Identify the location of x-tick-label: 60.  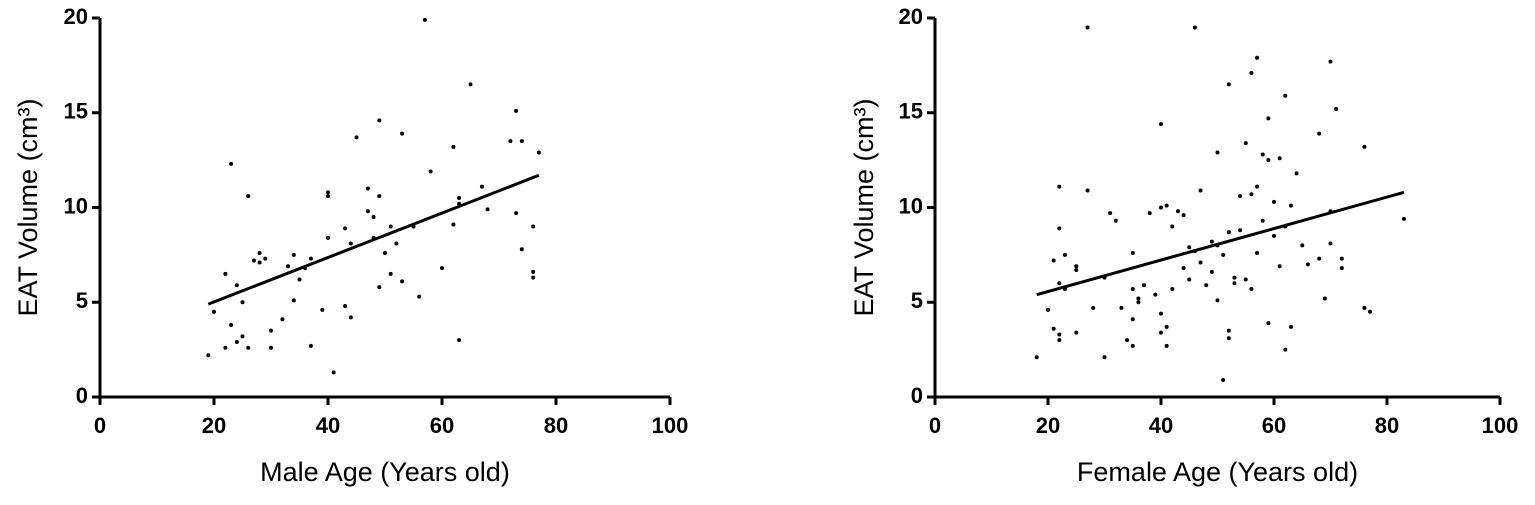
(442, 425).